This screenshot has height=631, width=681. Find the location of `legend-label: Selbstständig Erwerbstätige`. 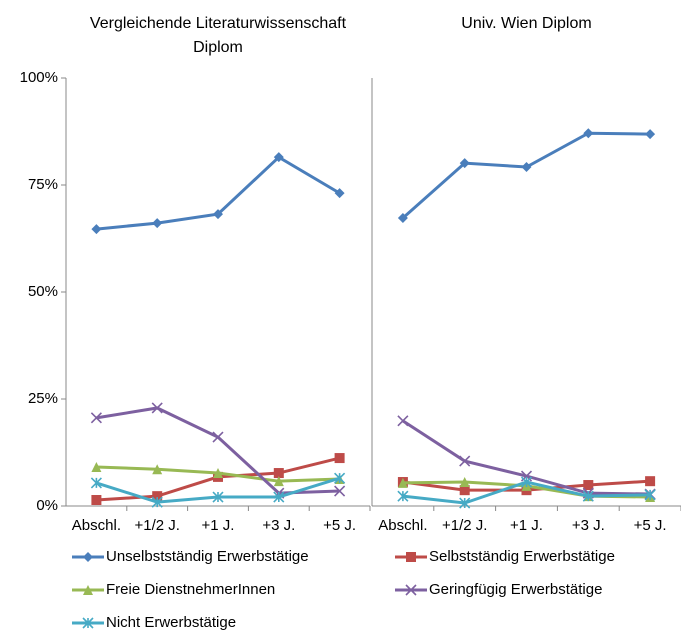

legend-label: Selbstständig Erwerbstätige is located at coordinates (522, 556).